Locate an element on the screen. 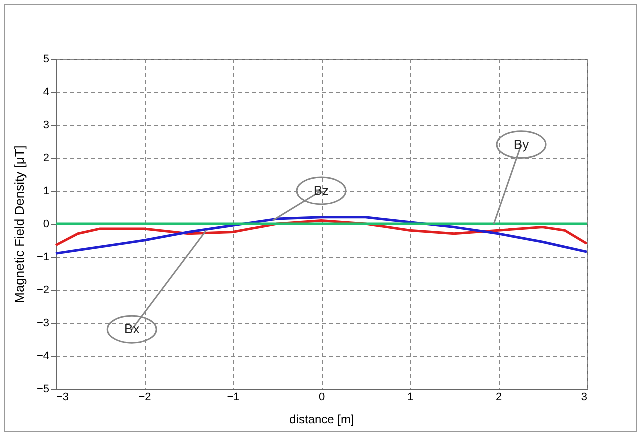 The height and width of the screenshot is (438, 643). y-tick-label: −3 is located at coordinates (43, 324).